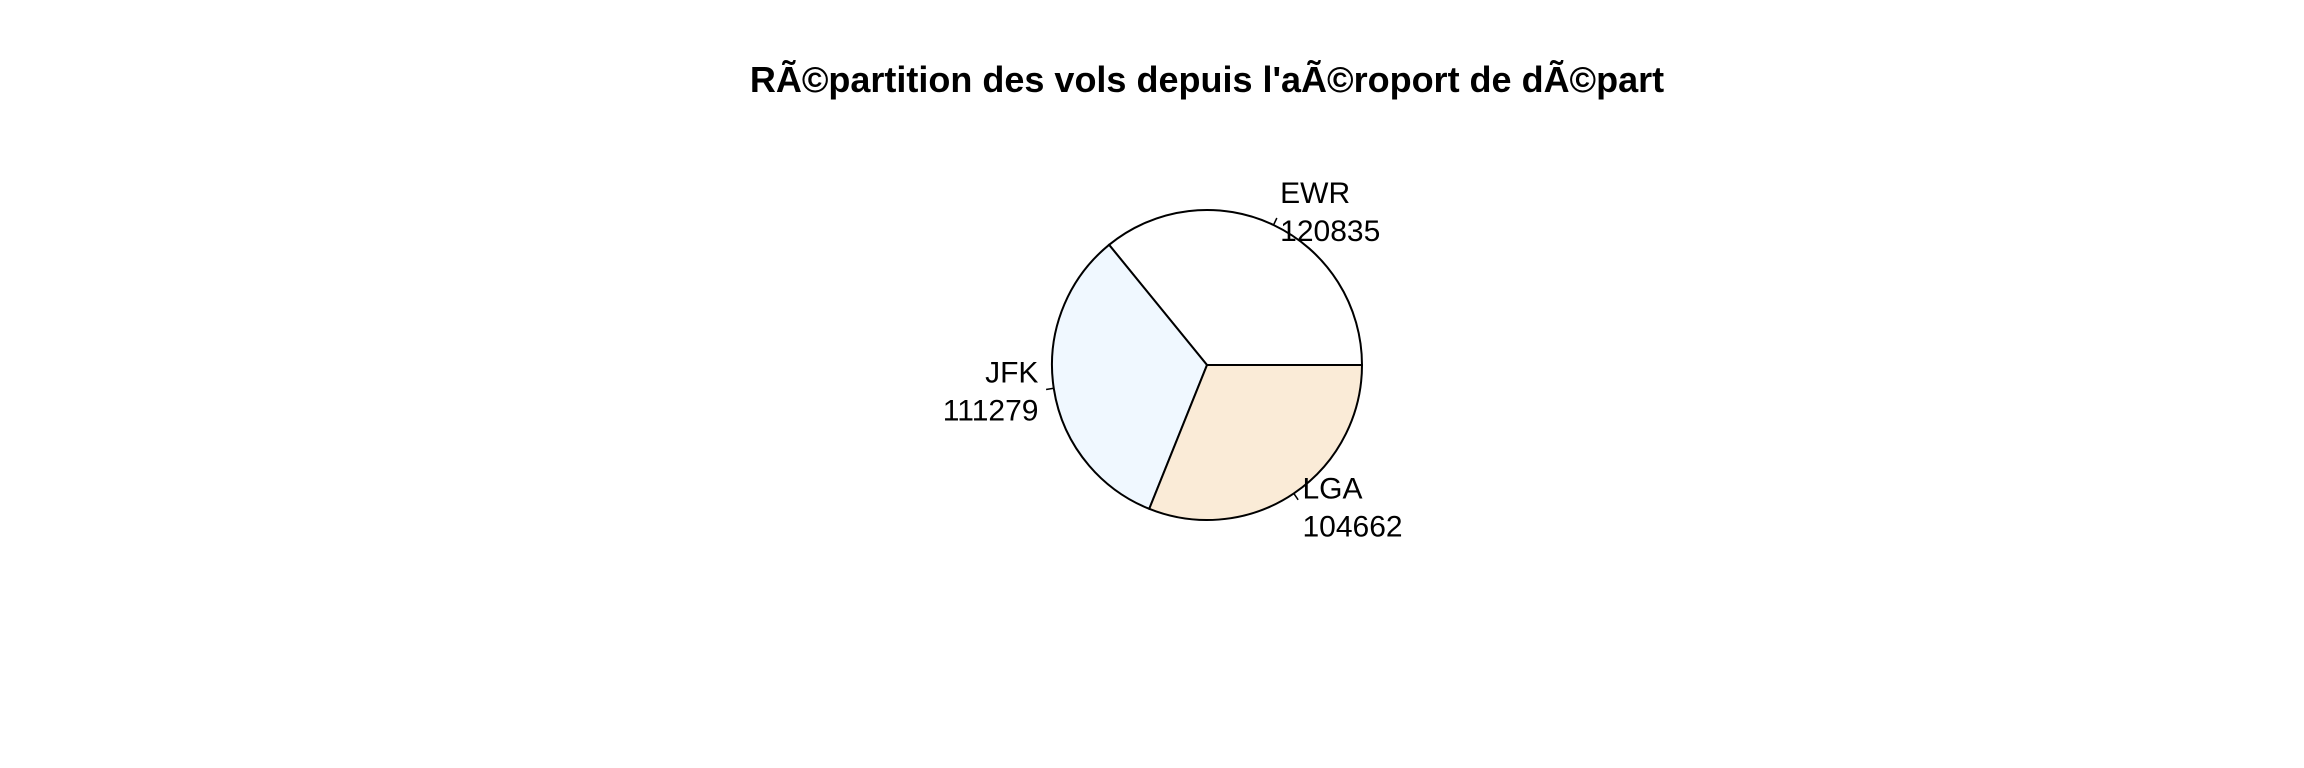 The image size is (2304, 768). I want to click on label-tick-jfk, so click(1049, 389).